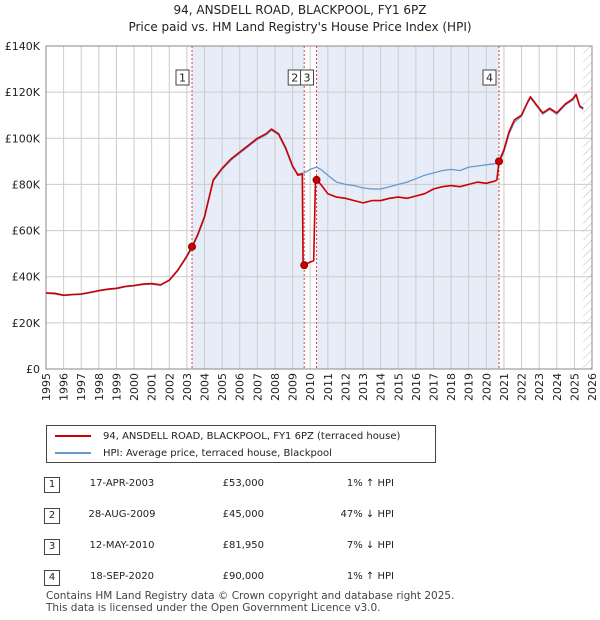  What do you see at coordinates (33, 369) in the screenshot?
I see `y-tick-label: £0` at bounding box center [33, 369].